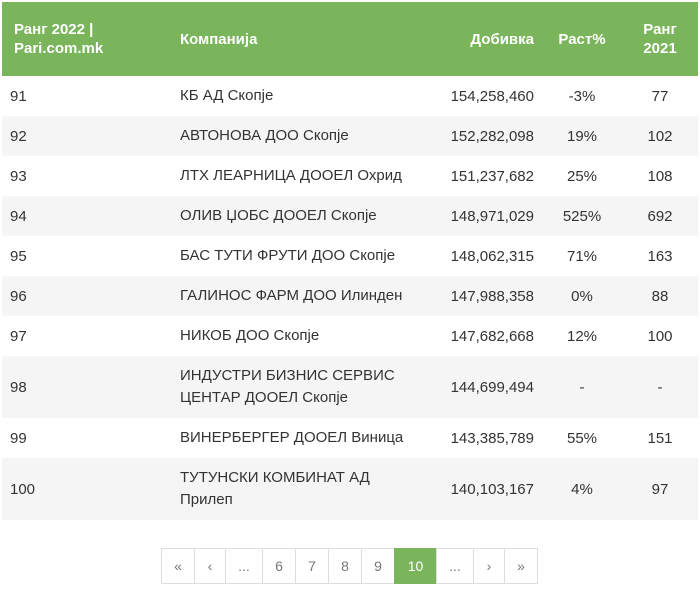 This screenshot has height=600, width=700. What do you see at coordinates (582, 216) in the screenshot?
I see `cell-growth: 525%` at bounding box center [582, 216].